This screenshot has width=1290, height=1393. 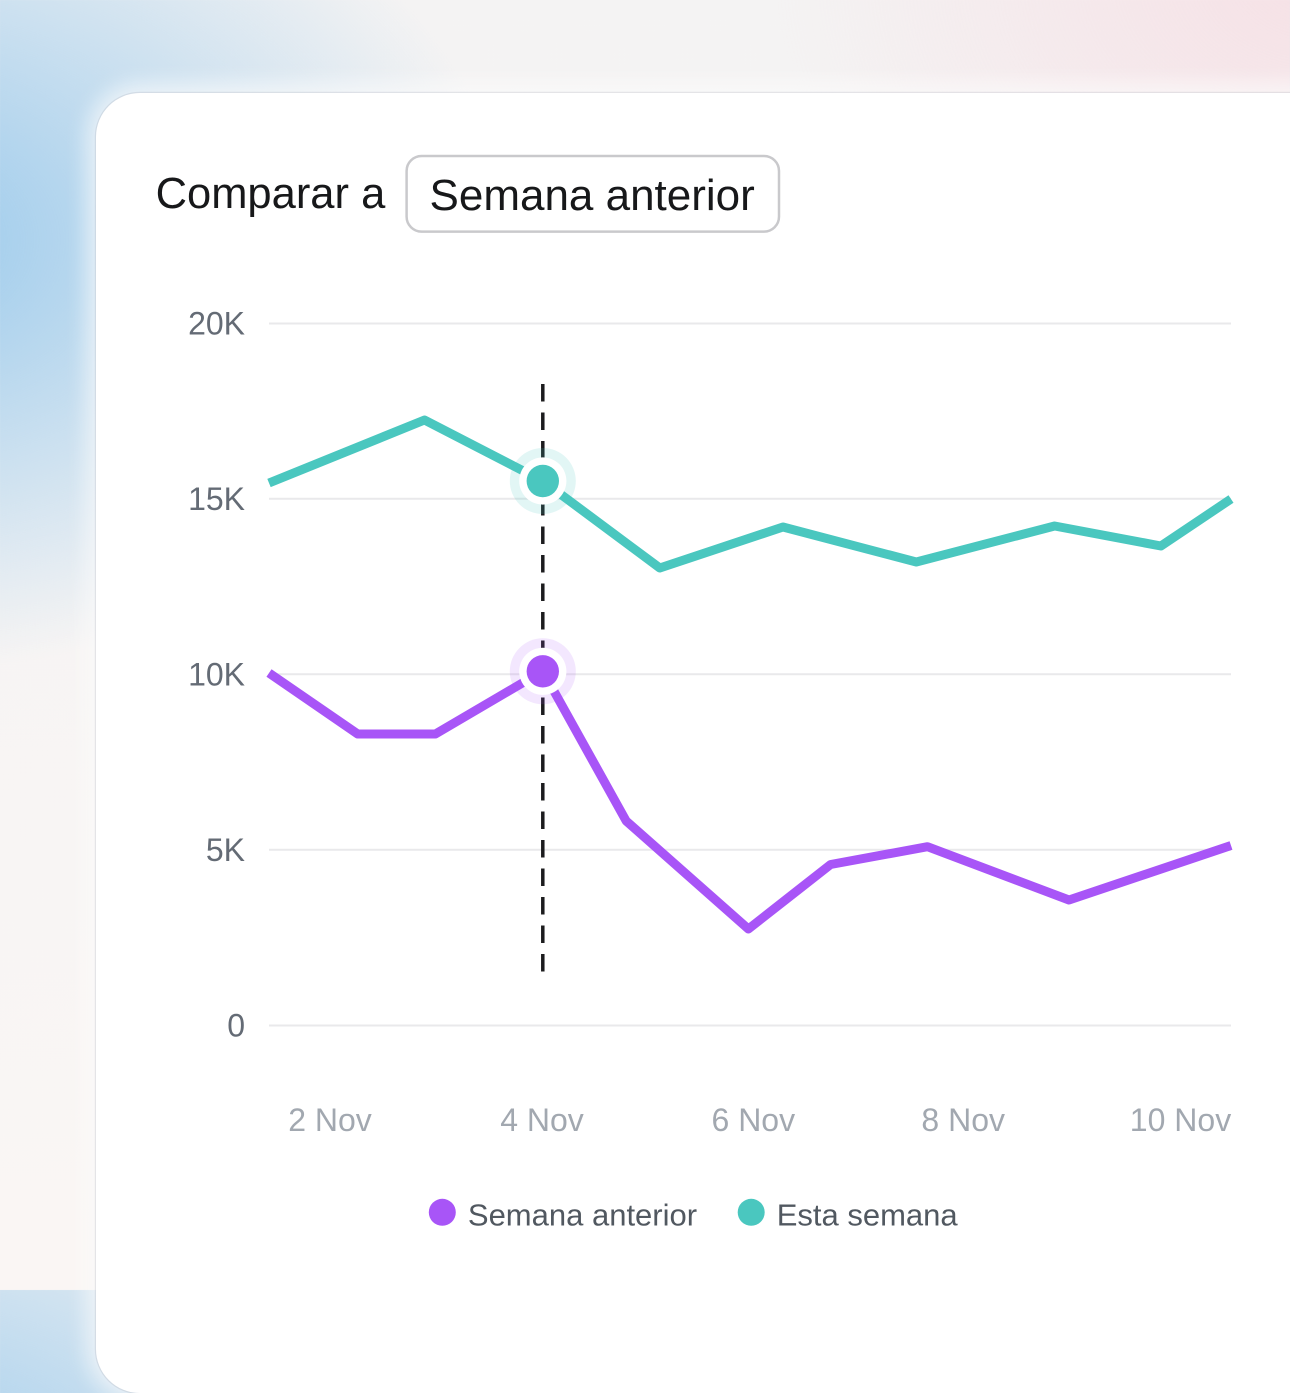 What do you see at coordinates (216, 674) in the screenshot?
I see `svg-text: 10K` at bounding box center [216, 674].